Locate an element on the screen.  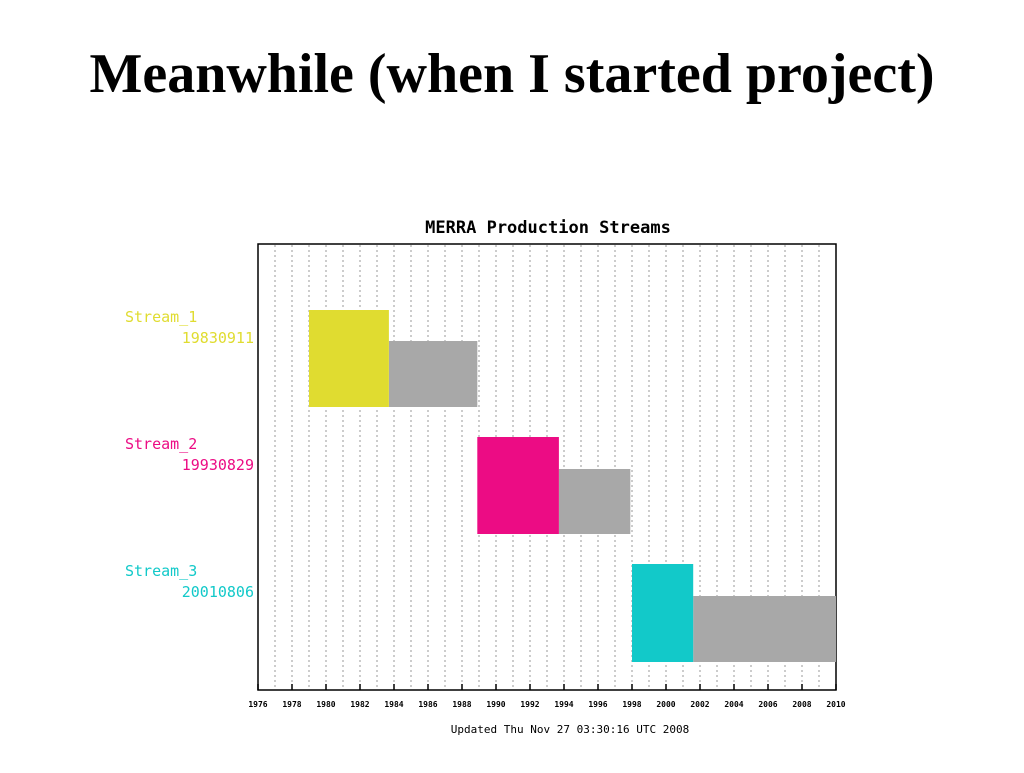
x-tick-label: 2002 is located at coordinates (699, 704).